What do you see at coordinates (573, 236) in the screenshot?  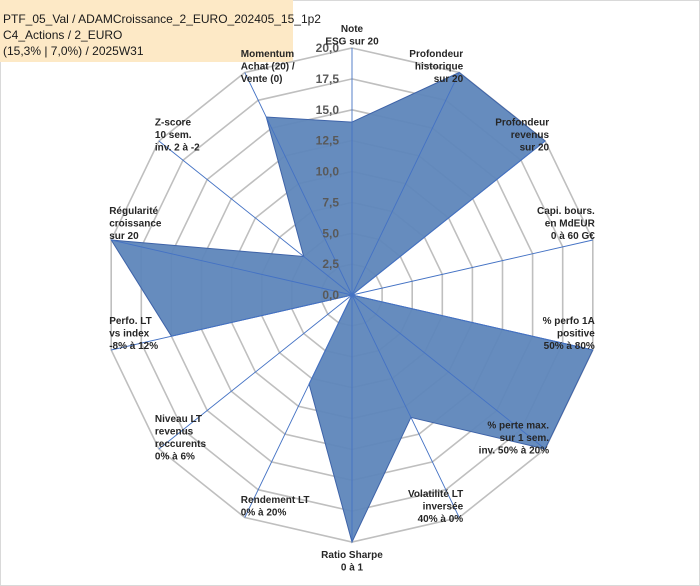 I see `category-label-line: 0 à 60 G€` at bounding box center [573, 236].